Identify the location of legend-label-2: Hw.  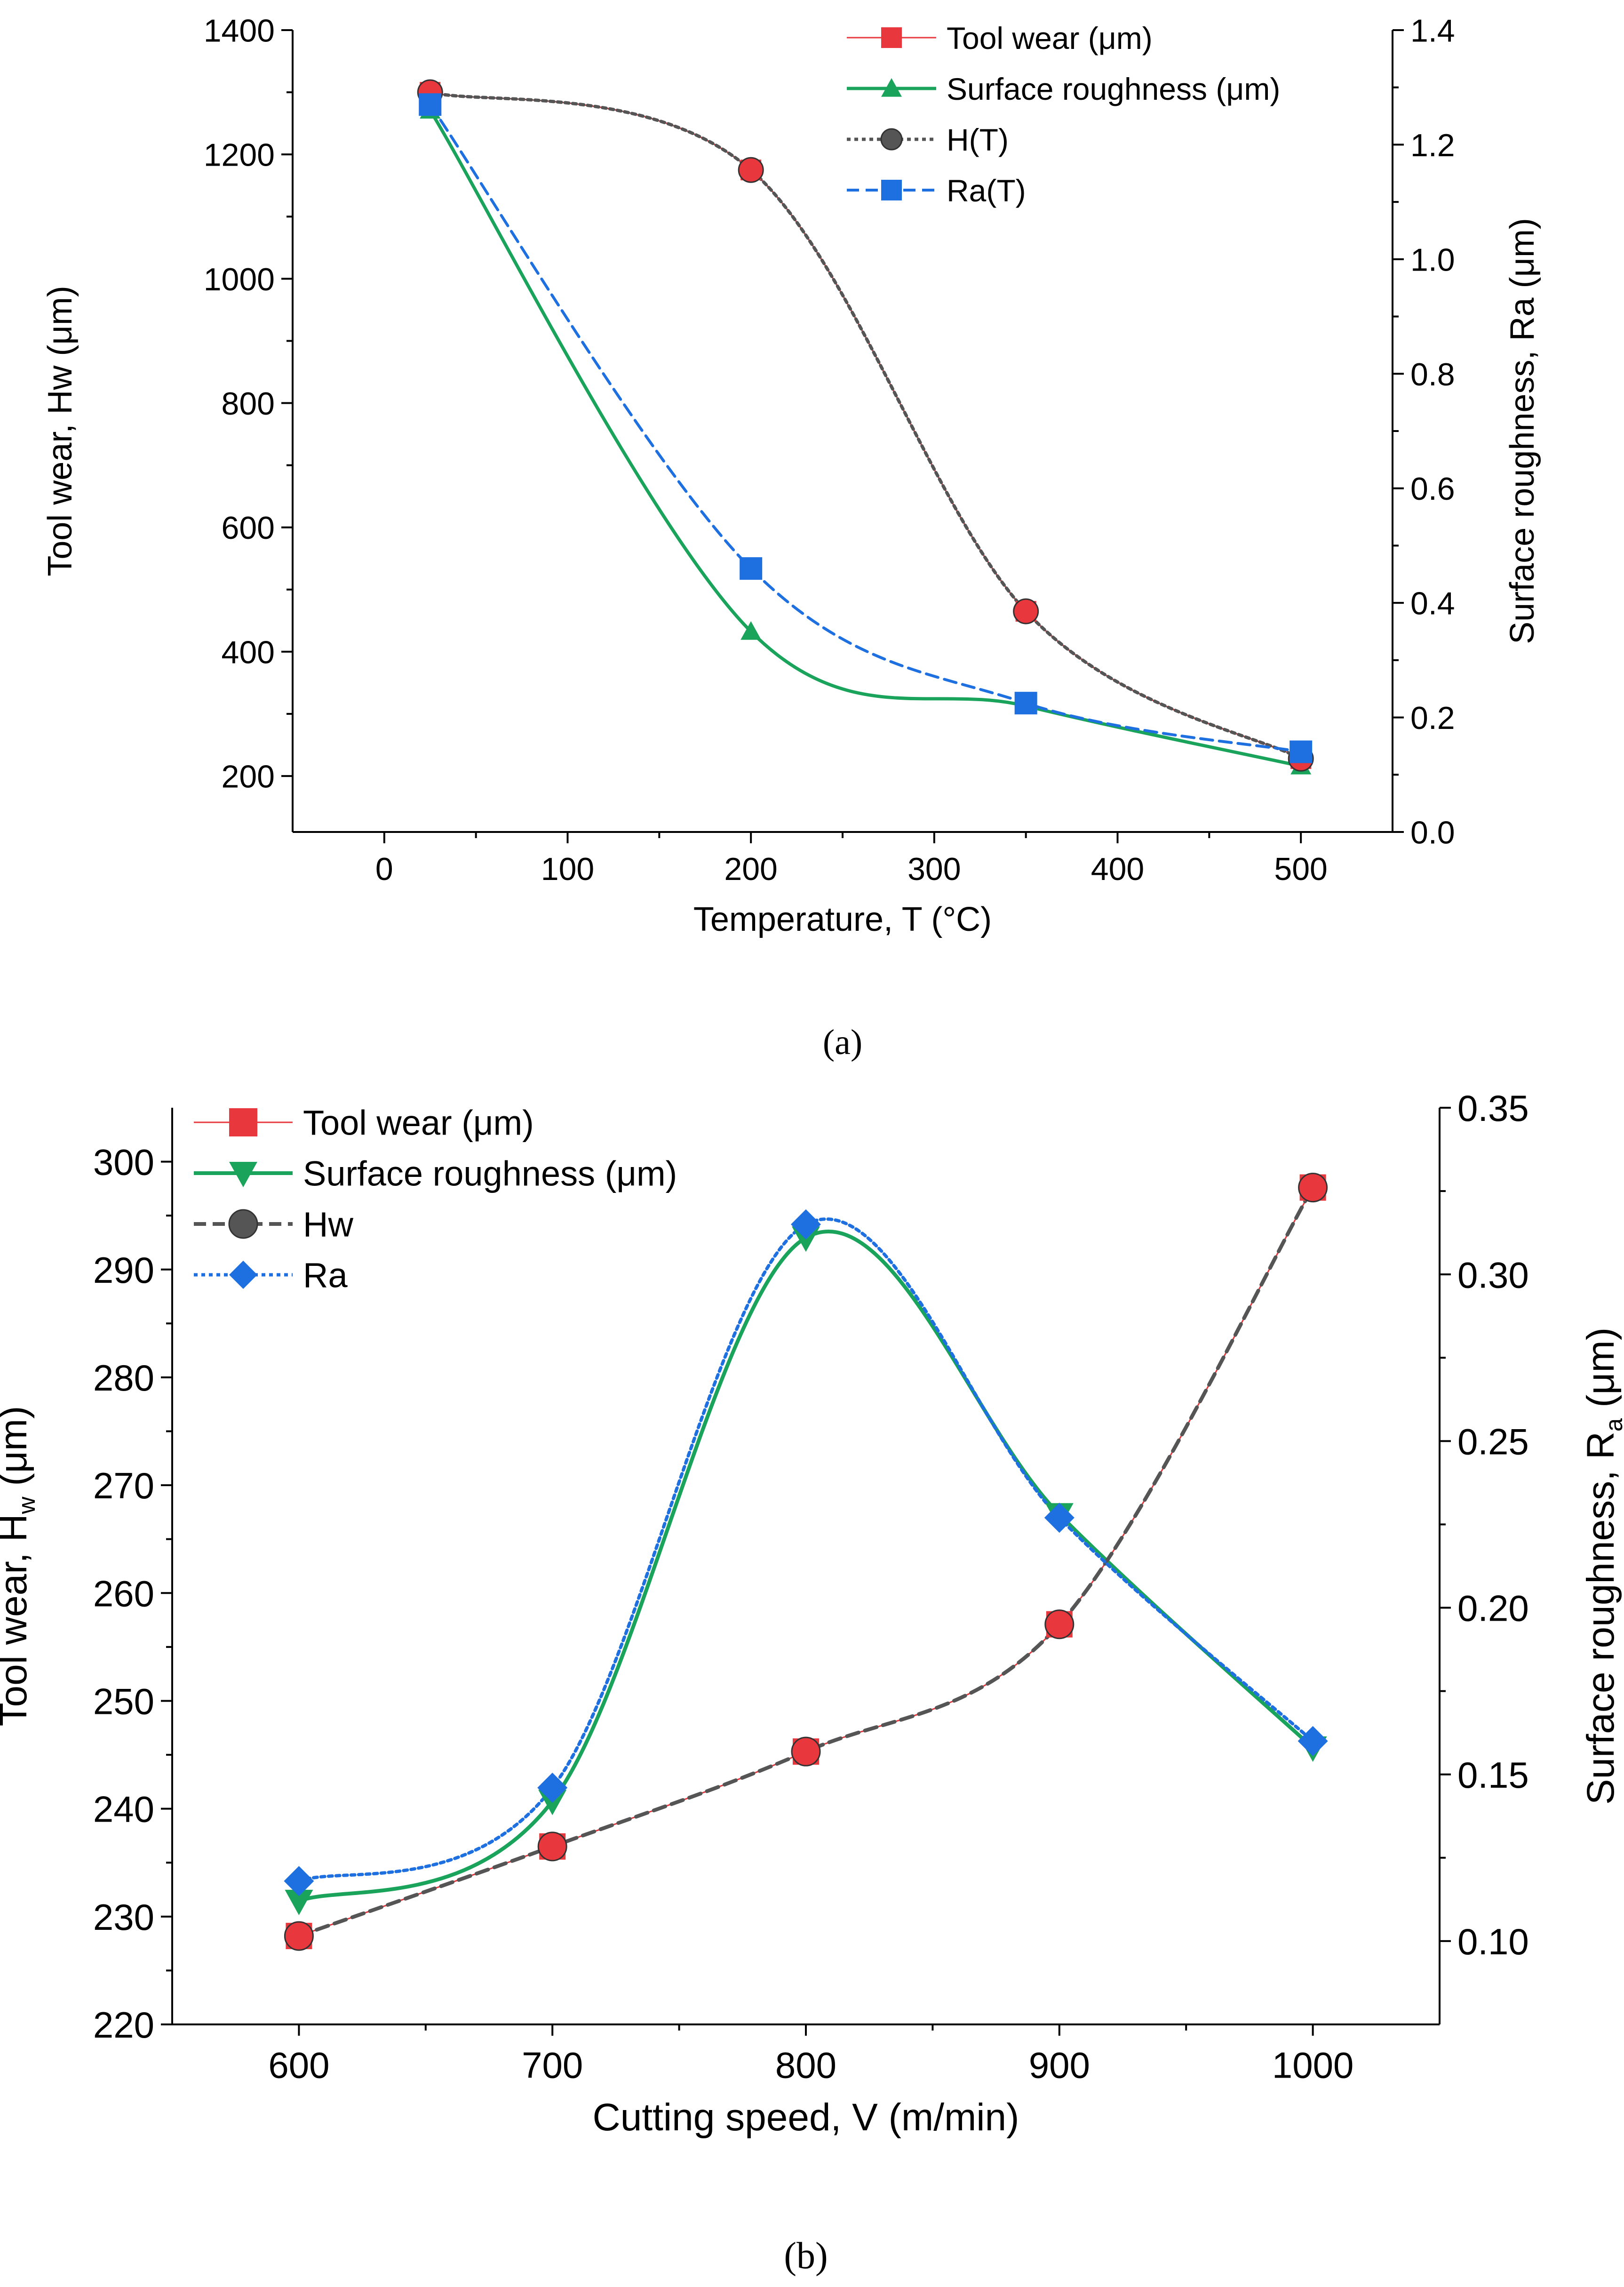
(328, 1224).